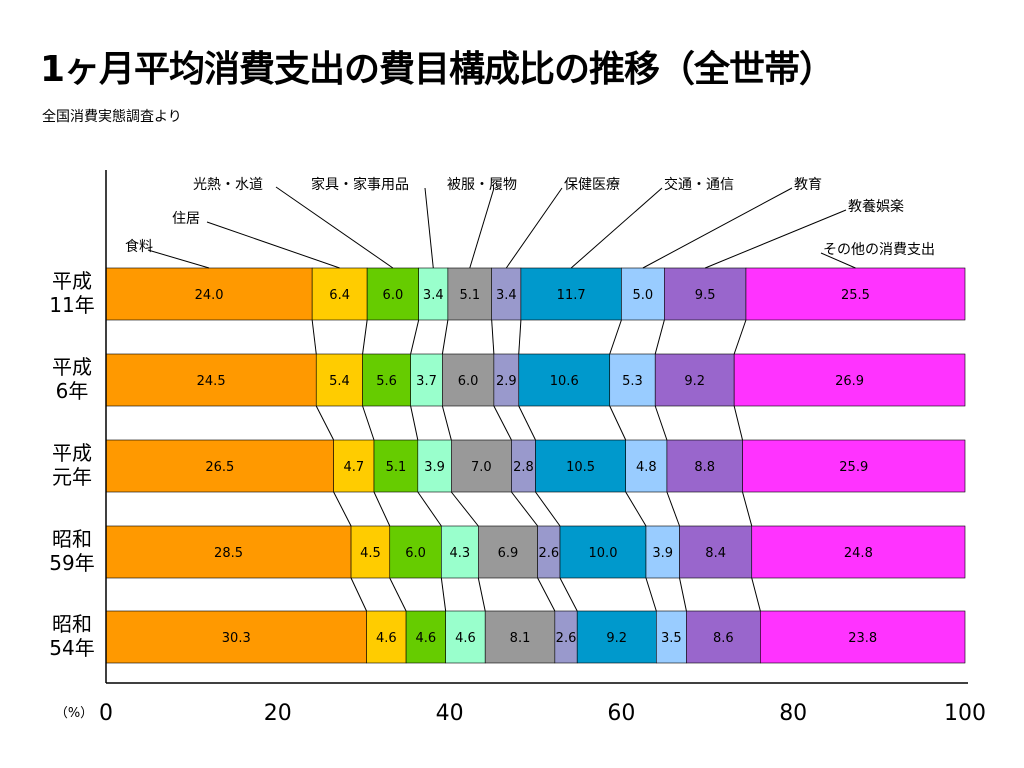 The height and width of the screenshot is (768, 1024). I want to click on data-label: 8.6, so click(723, 638).